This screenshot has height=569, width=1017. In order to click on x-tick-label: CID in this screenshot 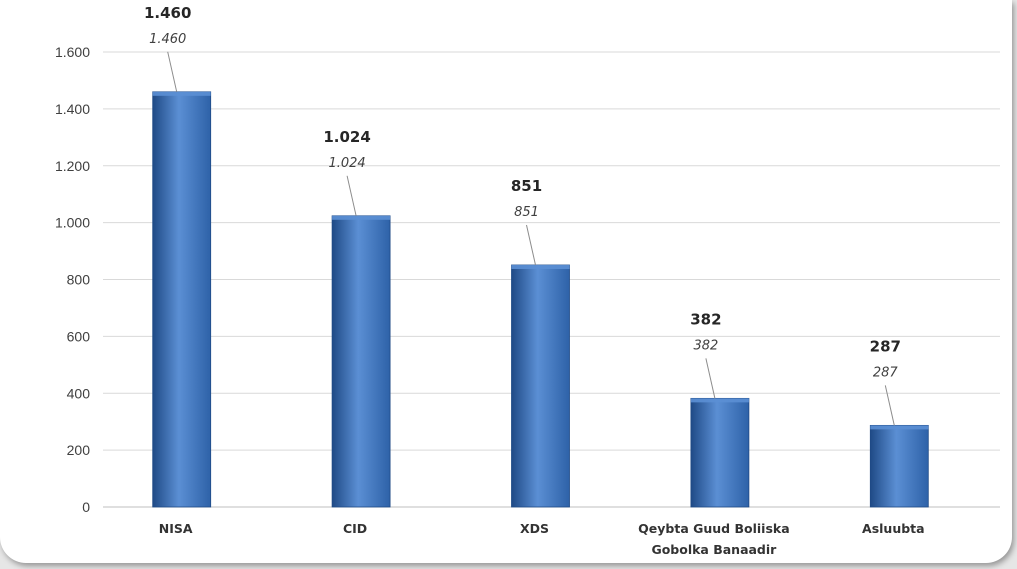, I will do `click(355, 528)`.